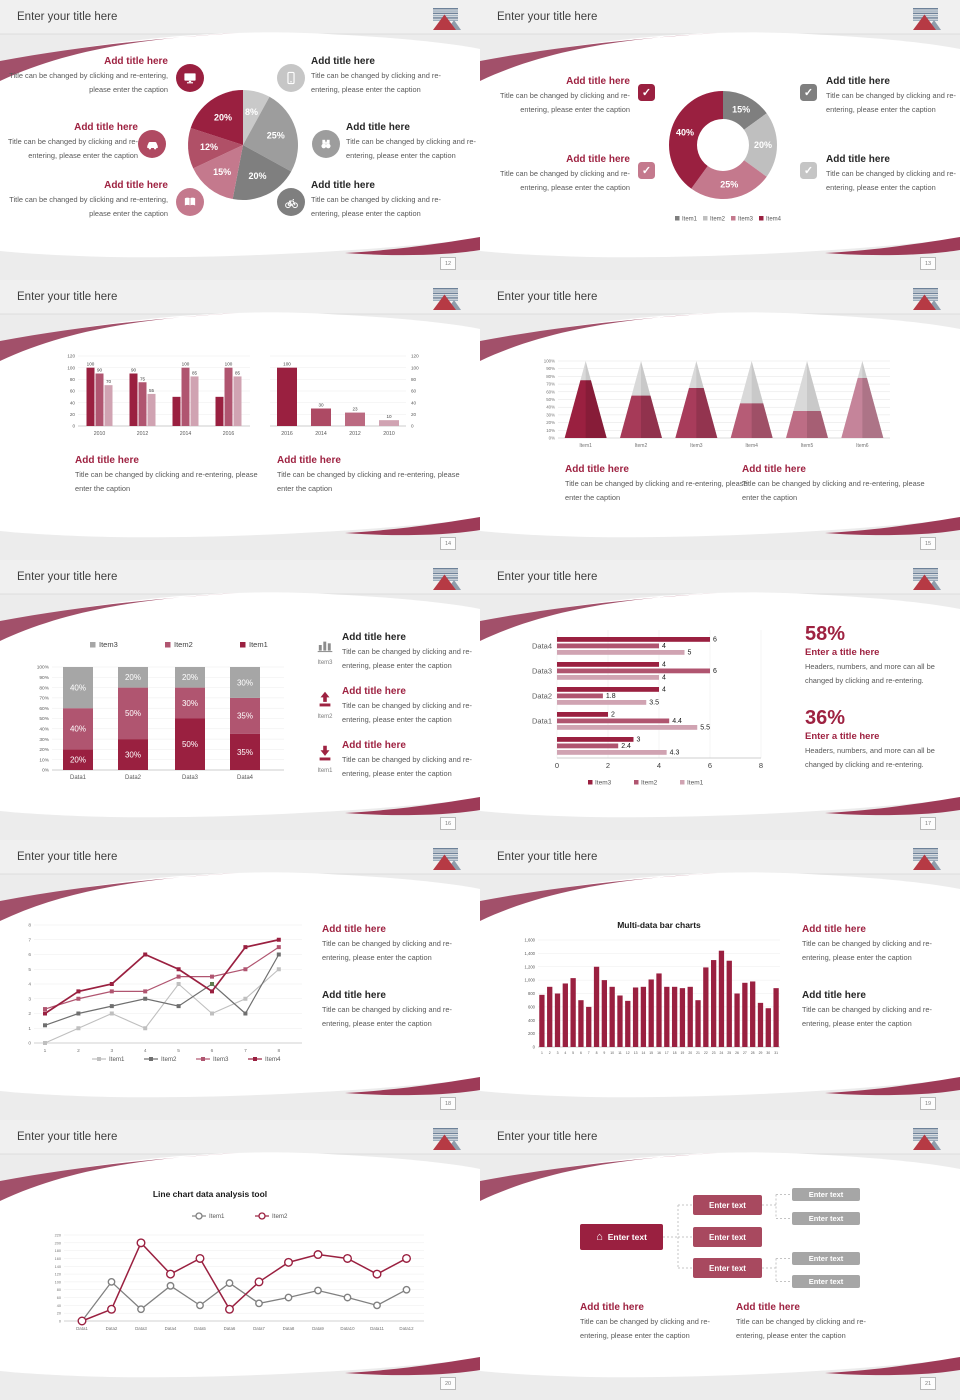  Describe the element at coordinates (143, 378) in the screenshot. I see `svg-text: 75` at that location.